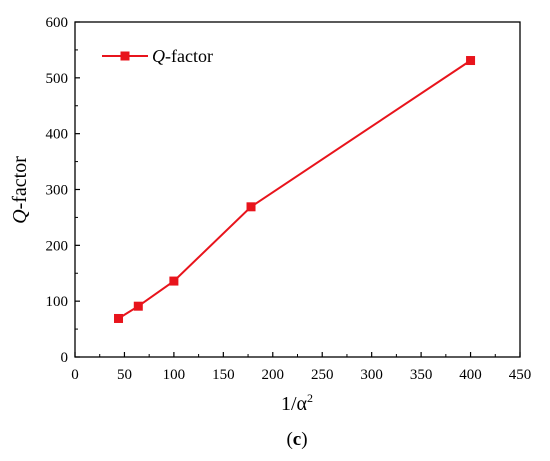  I want to click on y-tick-label: 300, so click(57, 191).